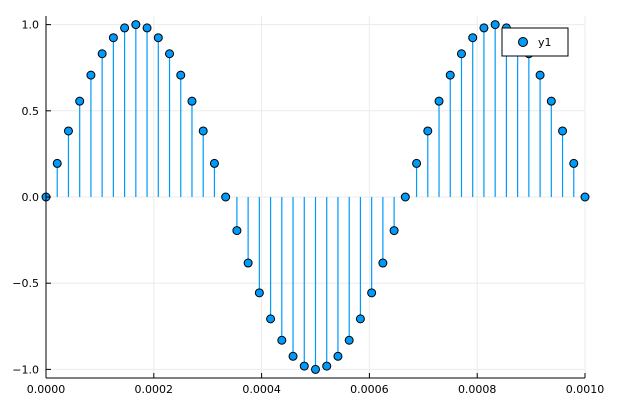 Image resolution: width=617 pixels, height=411 pixels. Describe the element at coordinates (316, 384) in the screenshot. I see `x-axis-ticks: 0.0000 0.0002 0.0004 0.0006 0.0008 0.0010` at that location.